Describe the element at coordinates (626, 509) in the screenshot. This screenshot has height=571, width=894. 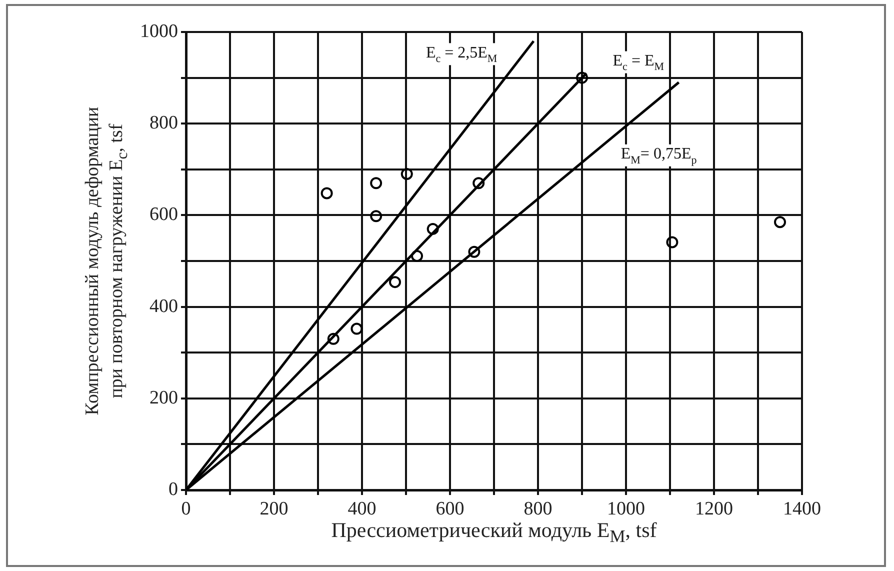
I see `x-tick-label: 1000` at that location.